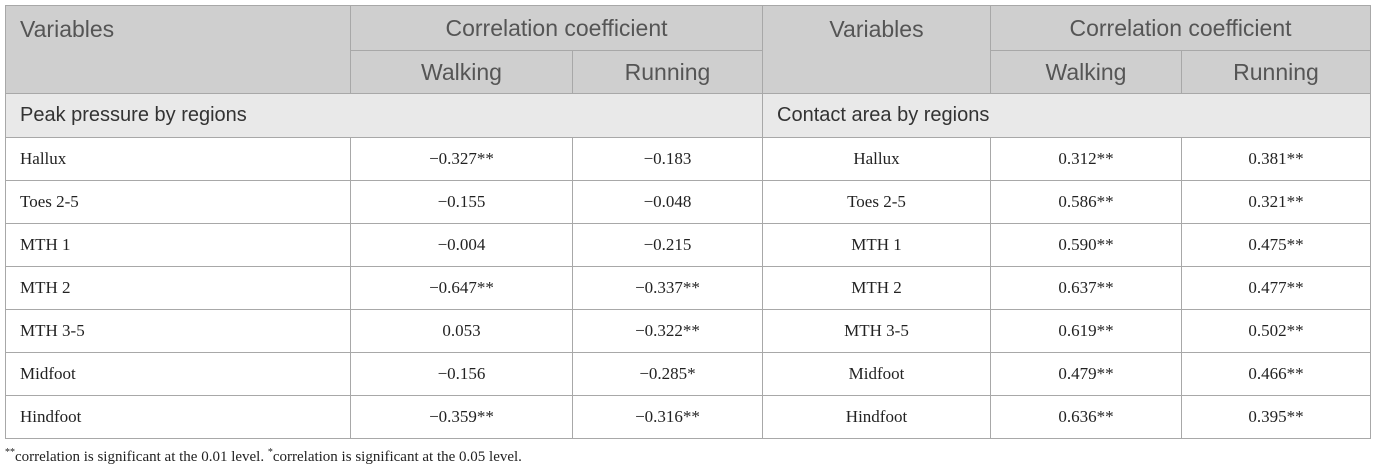  What do you see at coordinates (1276, 331) in the screenshot?
I see `value-cell: 0.502**` at bounding box center [1276, 331].